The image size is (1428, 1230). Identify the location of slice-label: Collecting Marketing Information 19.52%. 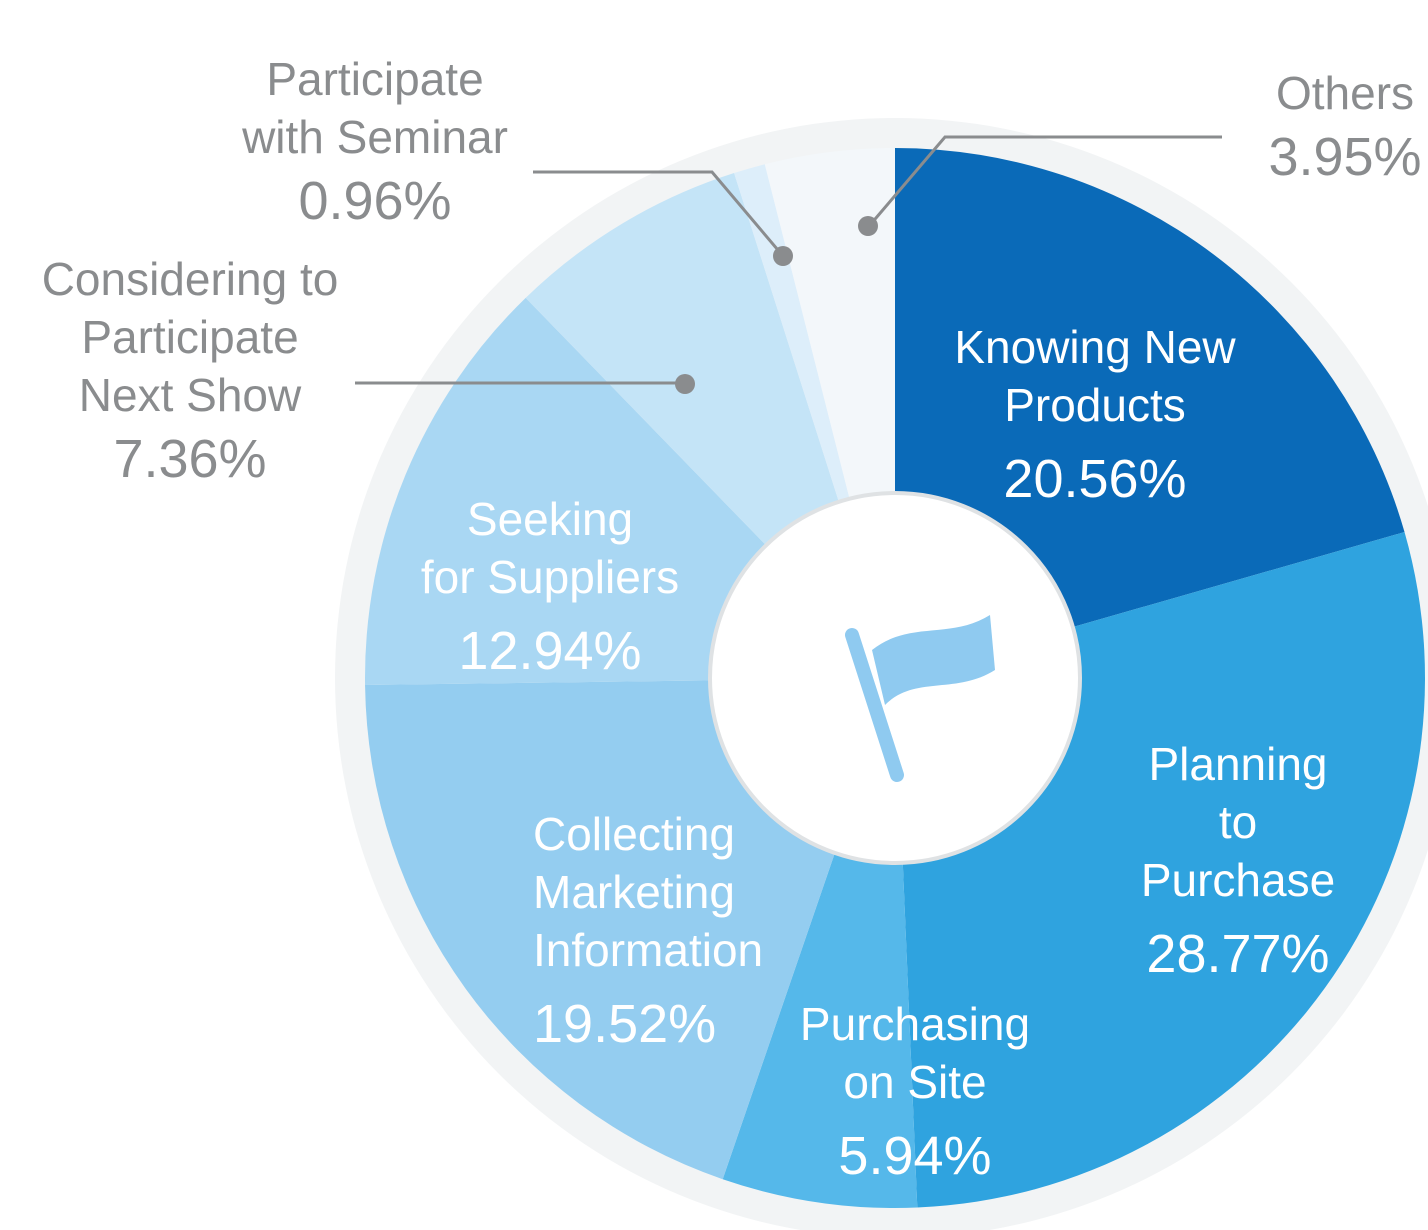
(648, 932).